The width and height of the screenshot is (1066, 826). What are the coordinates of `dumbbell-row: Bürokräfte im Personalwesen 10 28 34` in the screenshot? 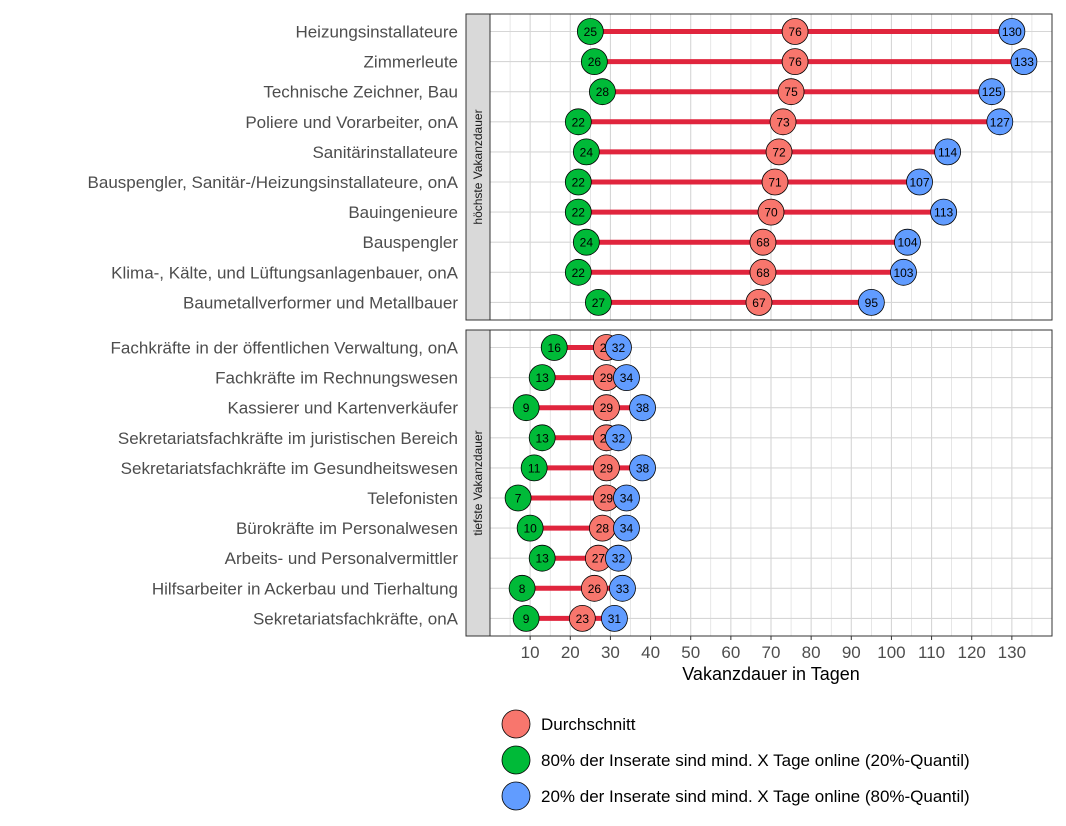 It's located at (438, 528).